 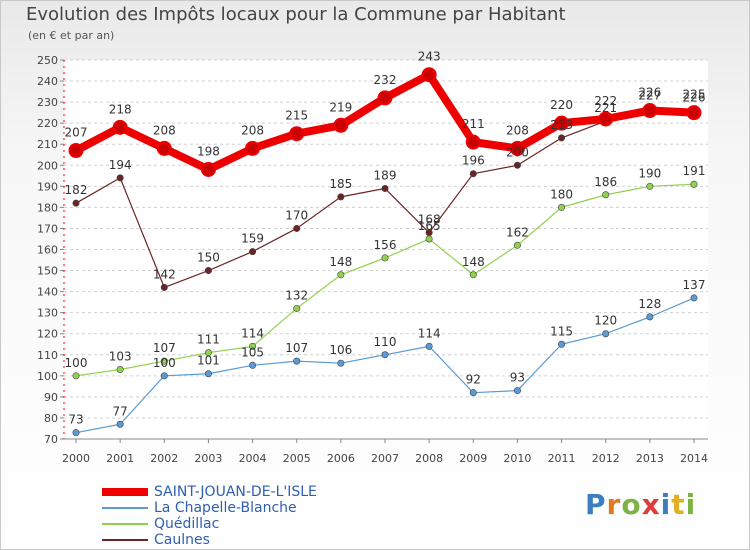 What do you see at coordinates (51, 397) in the screenshot?
I see `y-tick-label: 90` at bounding box center [51, 397].